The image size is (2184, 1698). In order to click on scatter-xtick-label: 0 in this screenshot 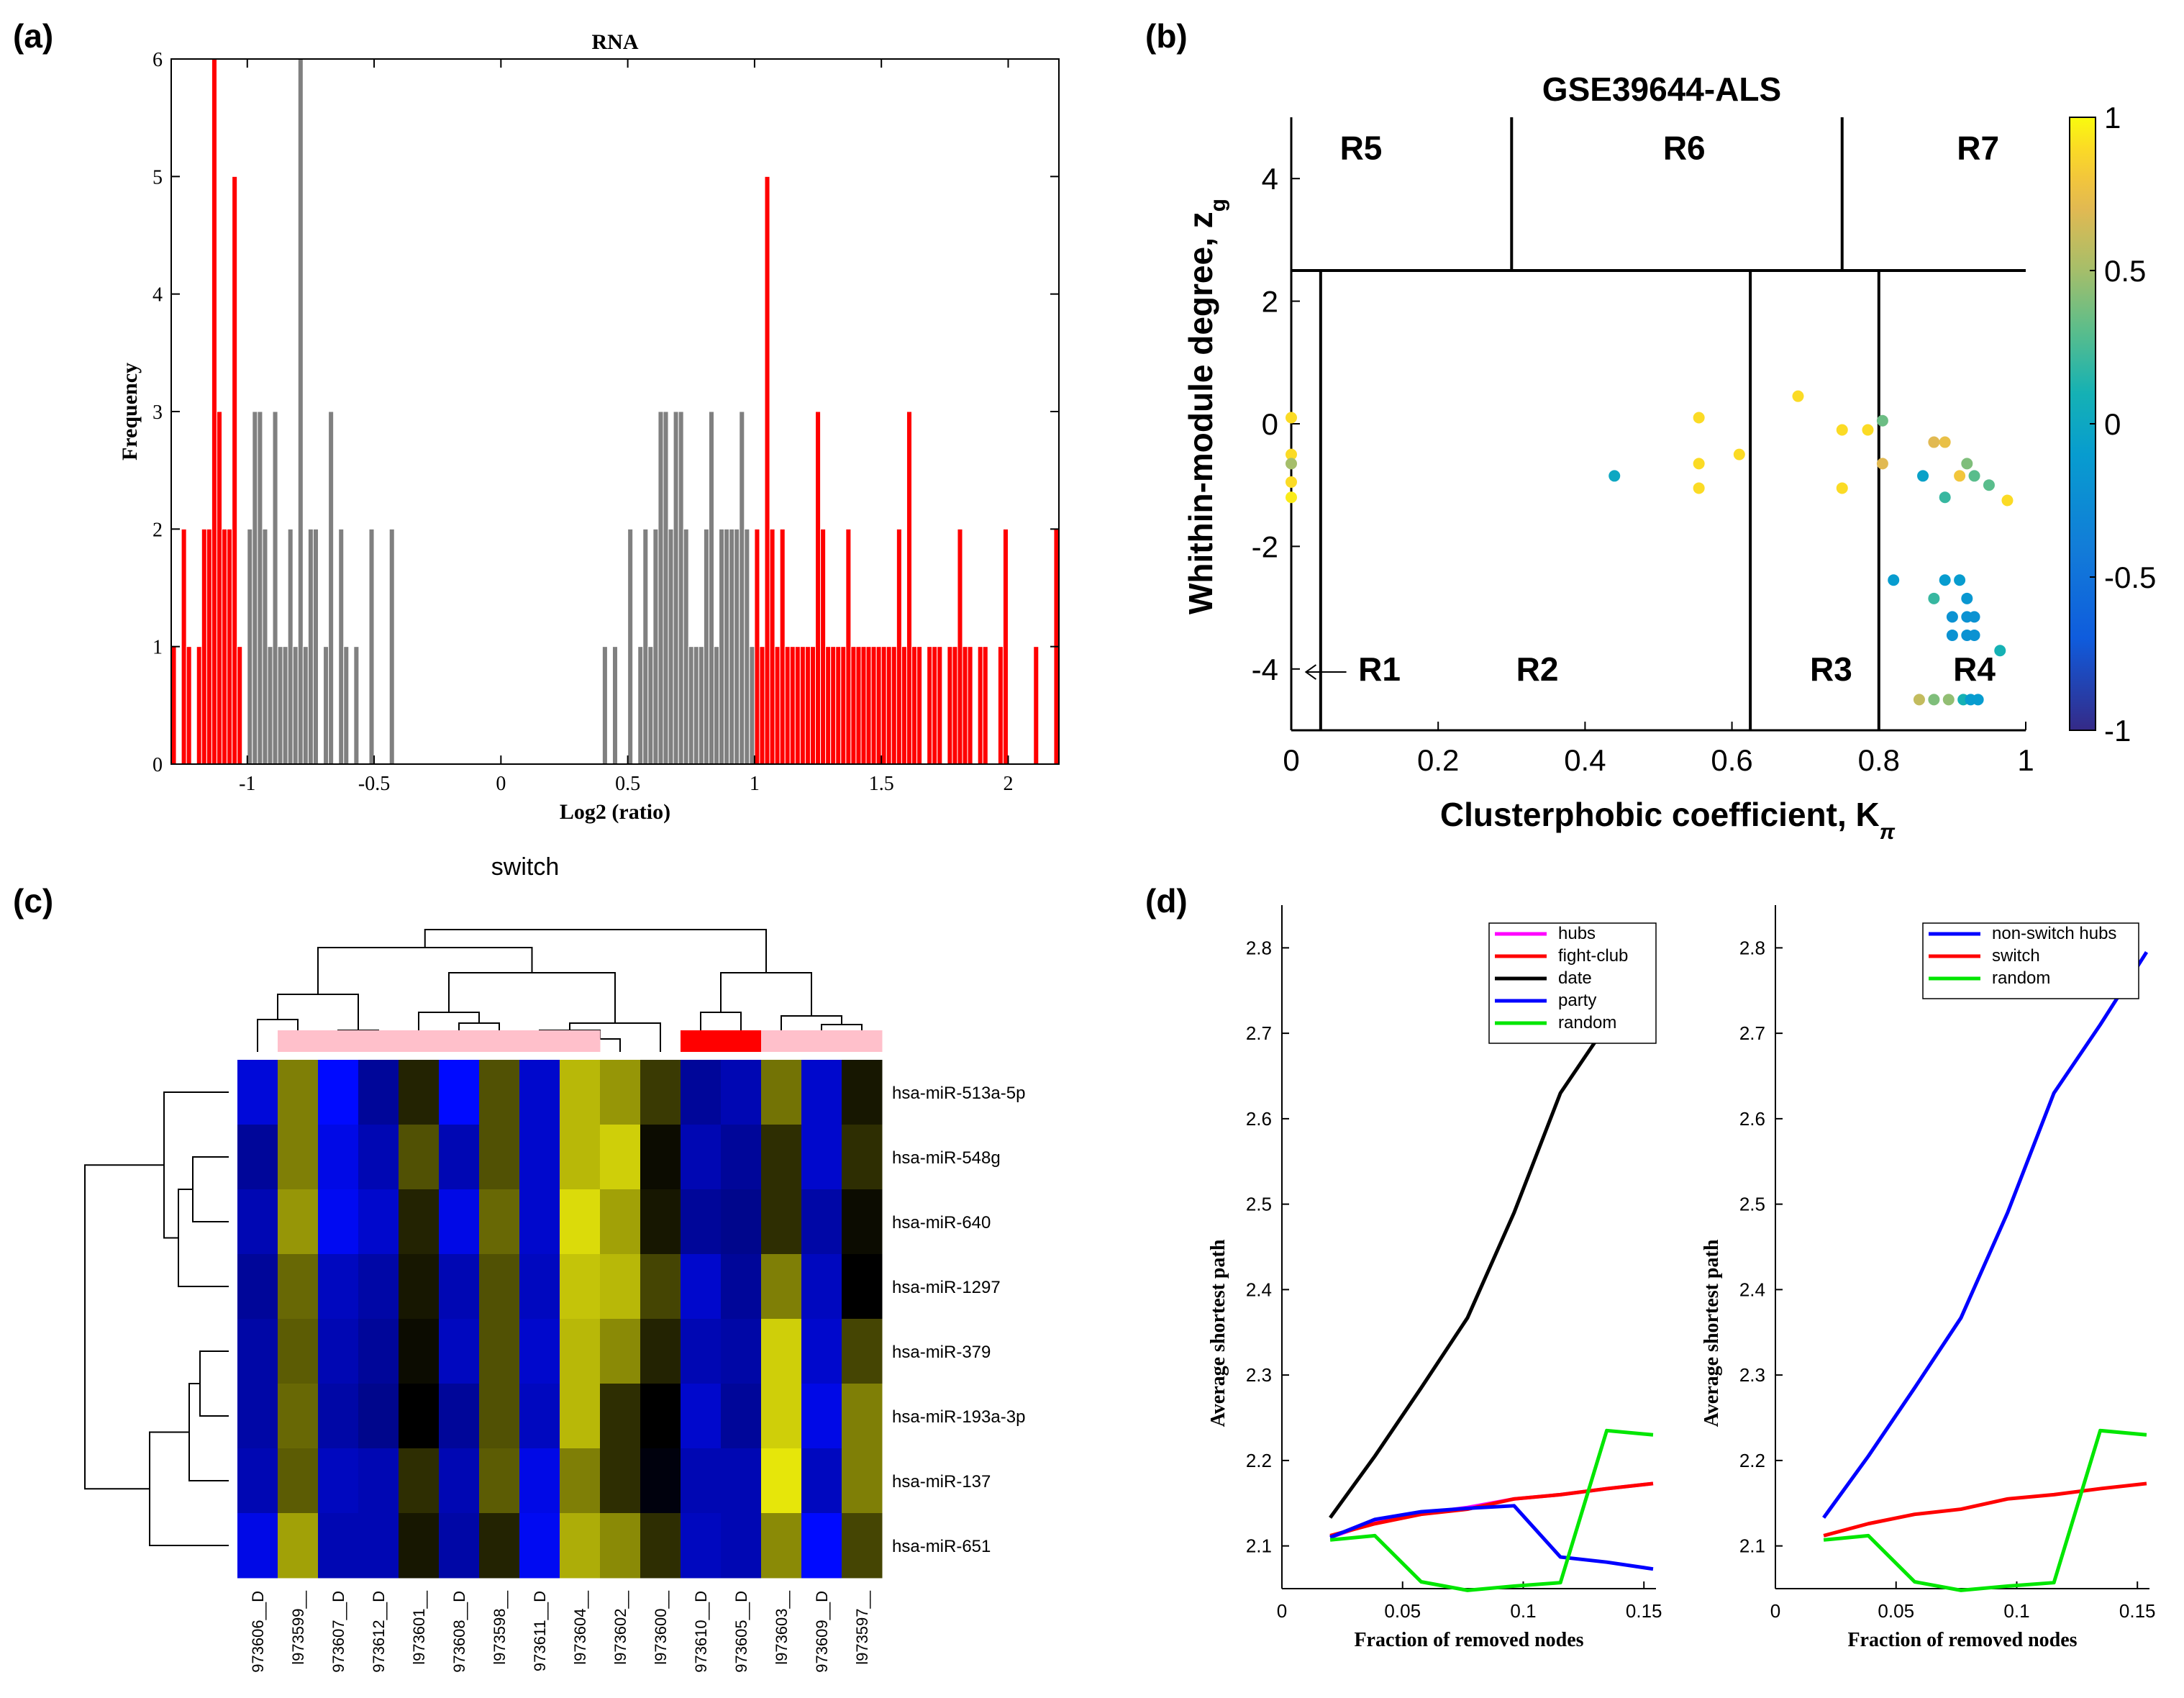, I will do `click(1291, 760)`.